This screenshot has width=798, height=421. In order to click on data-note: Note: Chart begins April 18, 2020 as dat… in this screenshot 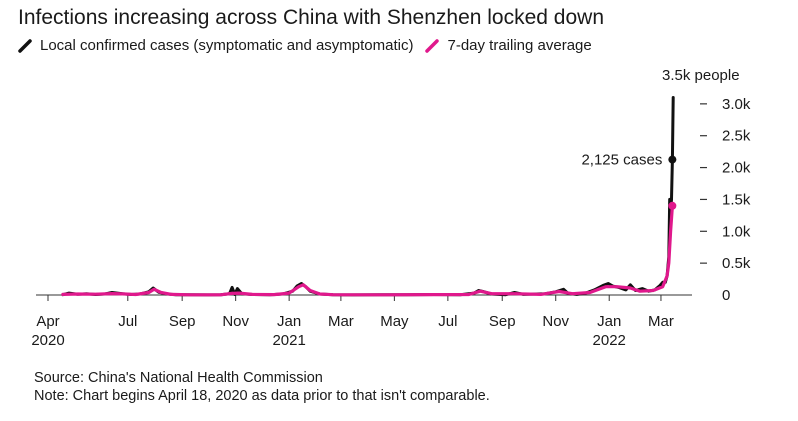, I will do `click(262, 396)`.